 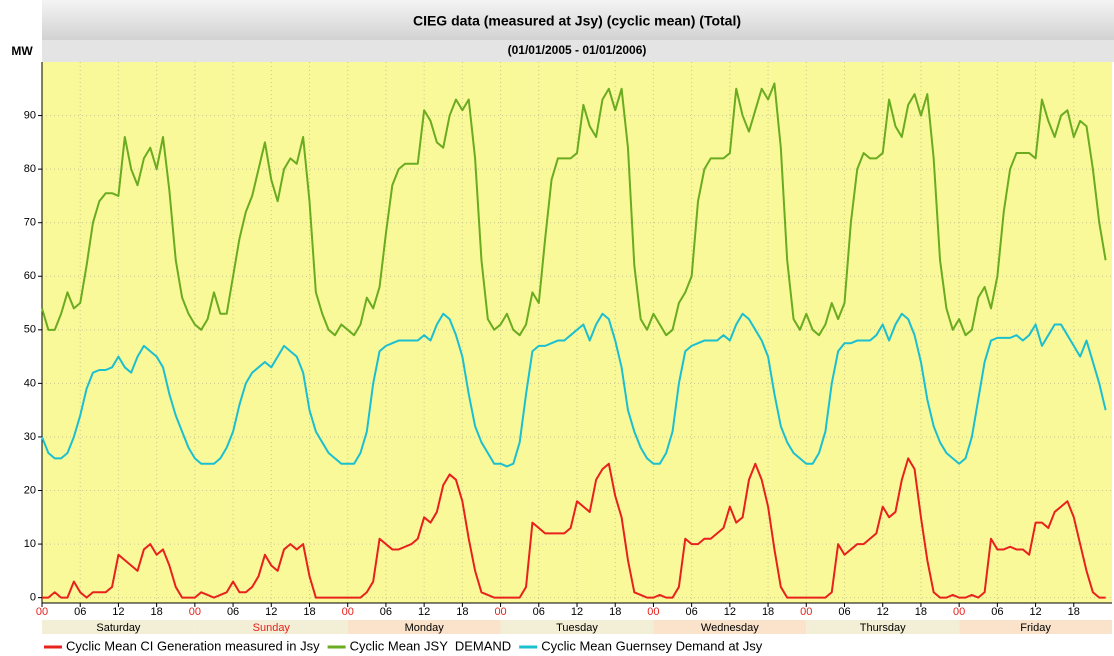 What do you see at coordinates (30, 223) in the screenshot?
I see `y-tick-label: 70` at bounding box center [30, 223].